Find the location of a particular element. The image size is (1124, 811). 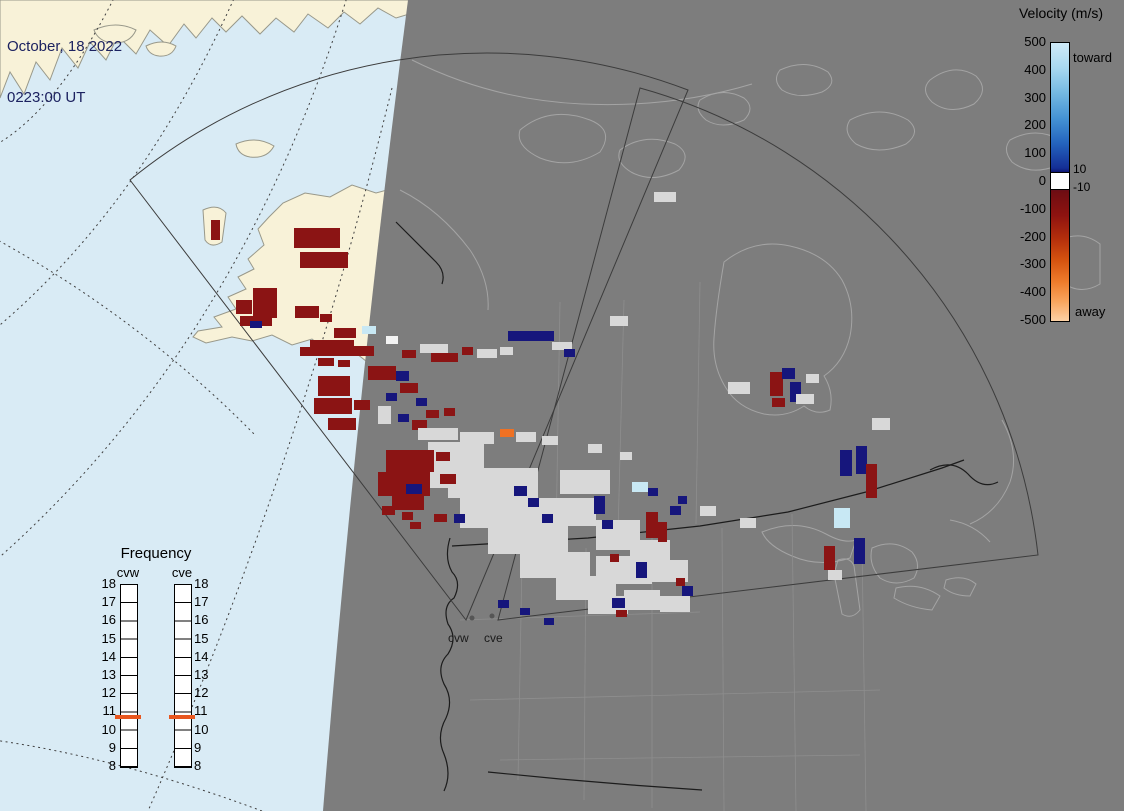

frequency-tick-label: 13 is located at coordinates (108, 674).